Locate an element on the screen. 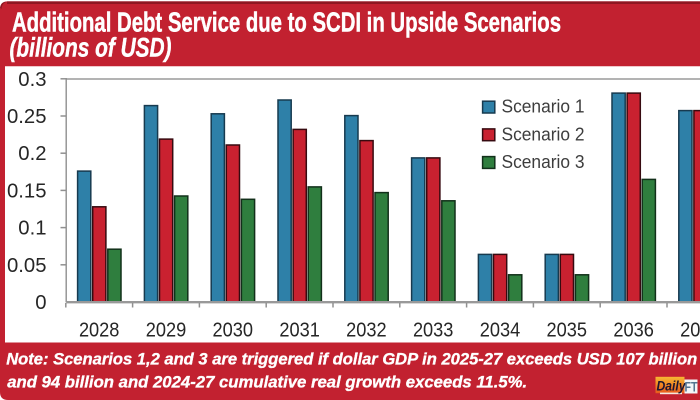  svg-text: 2037 is located at coordinates (690, 330).